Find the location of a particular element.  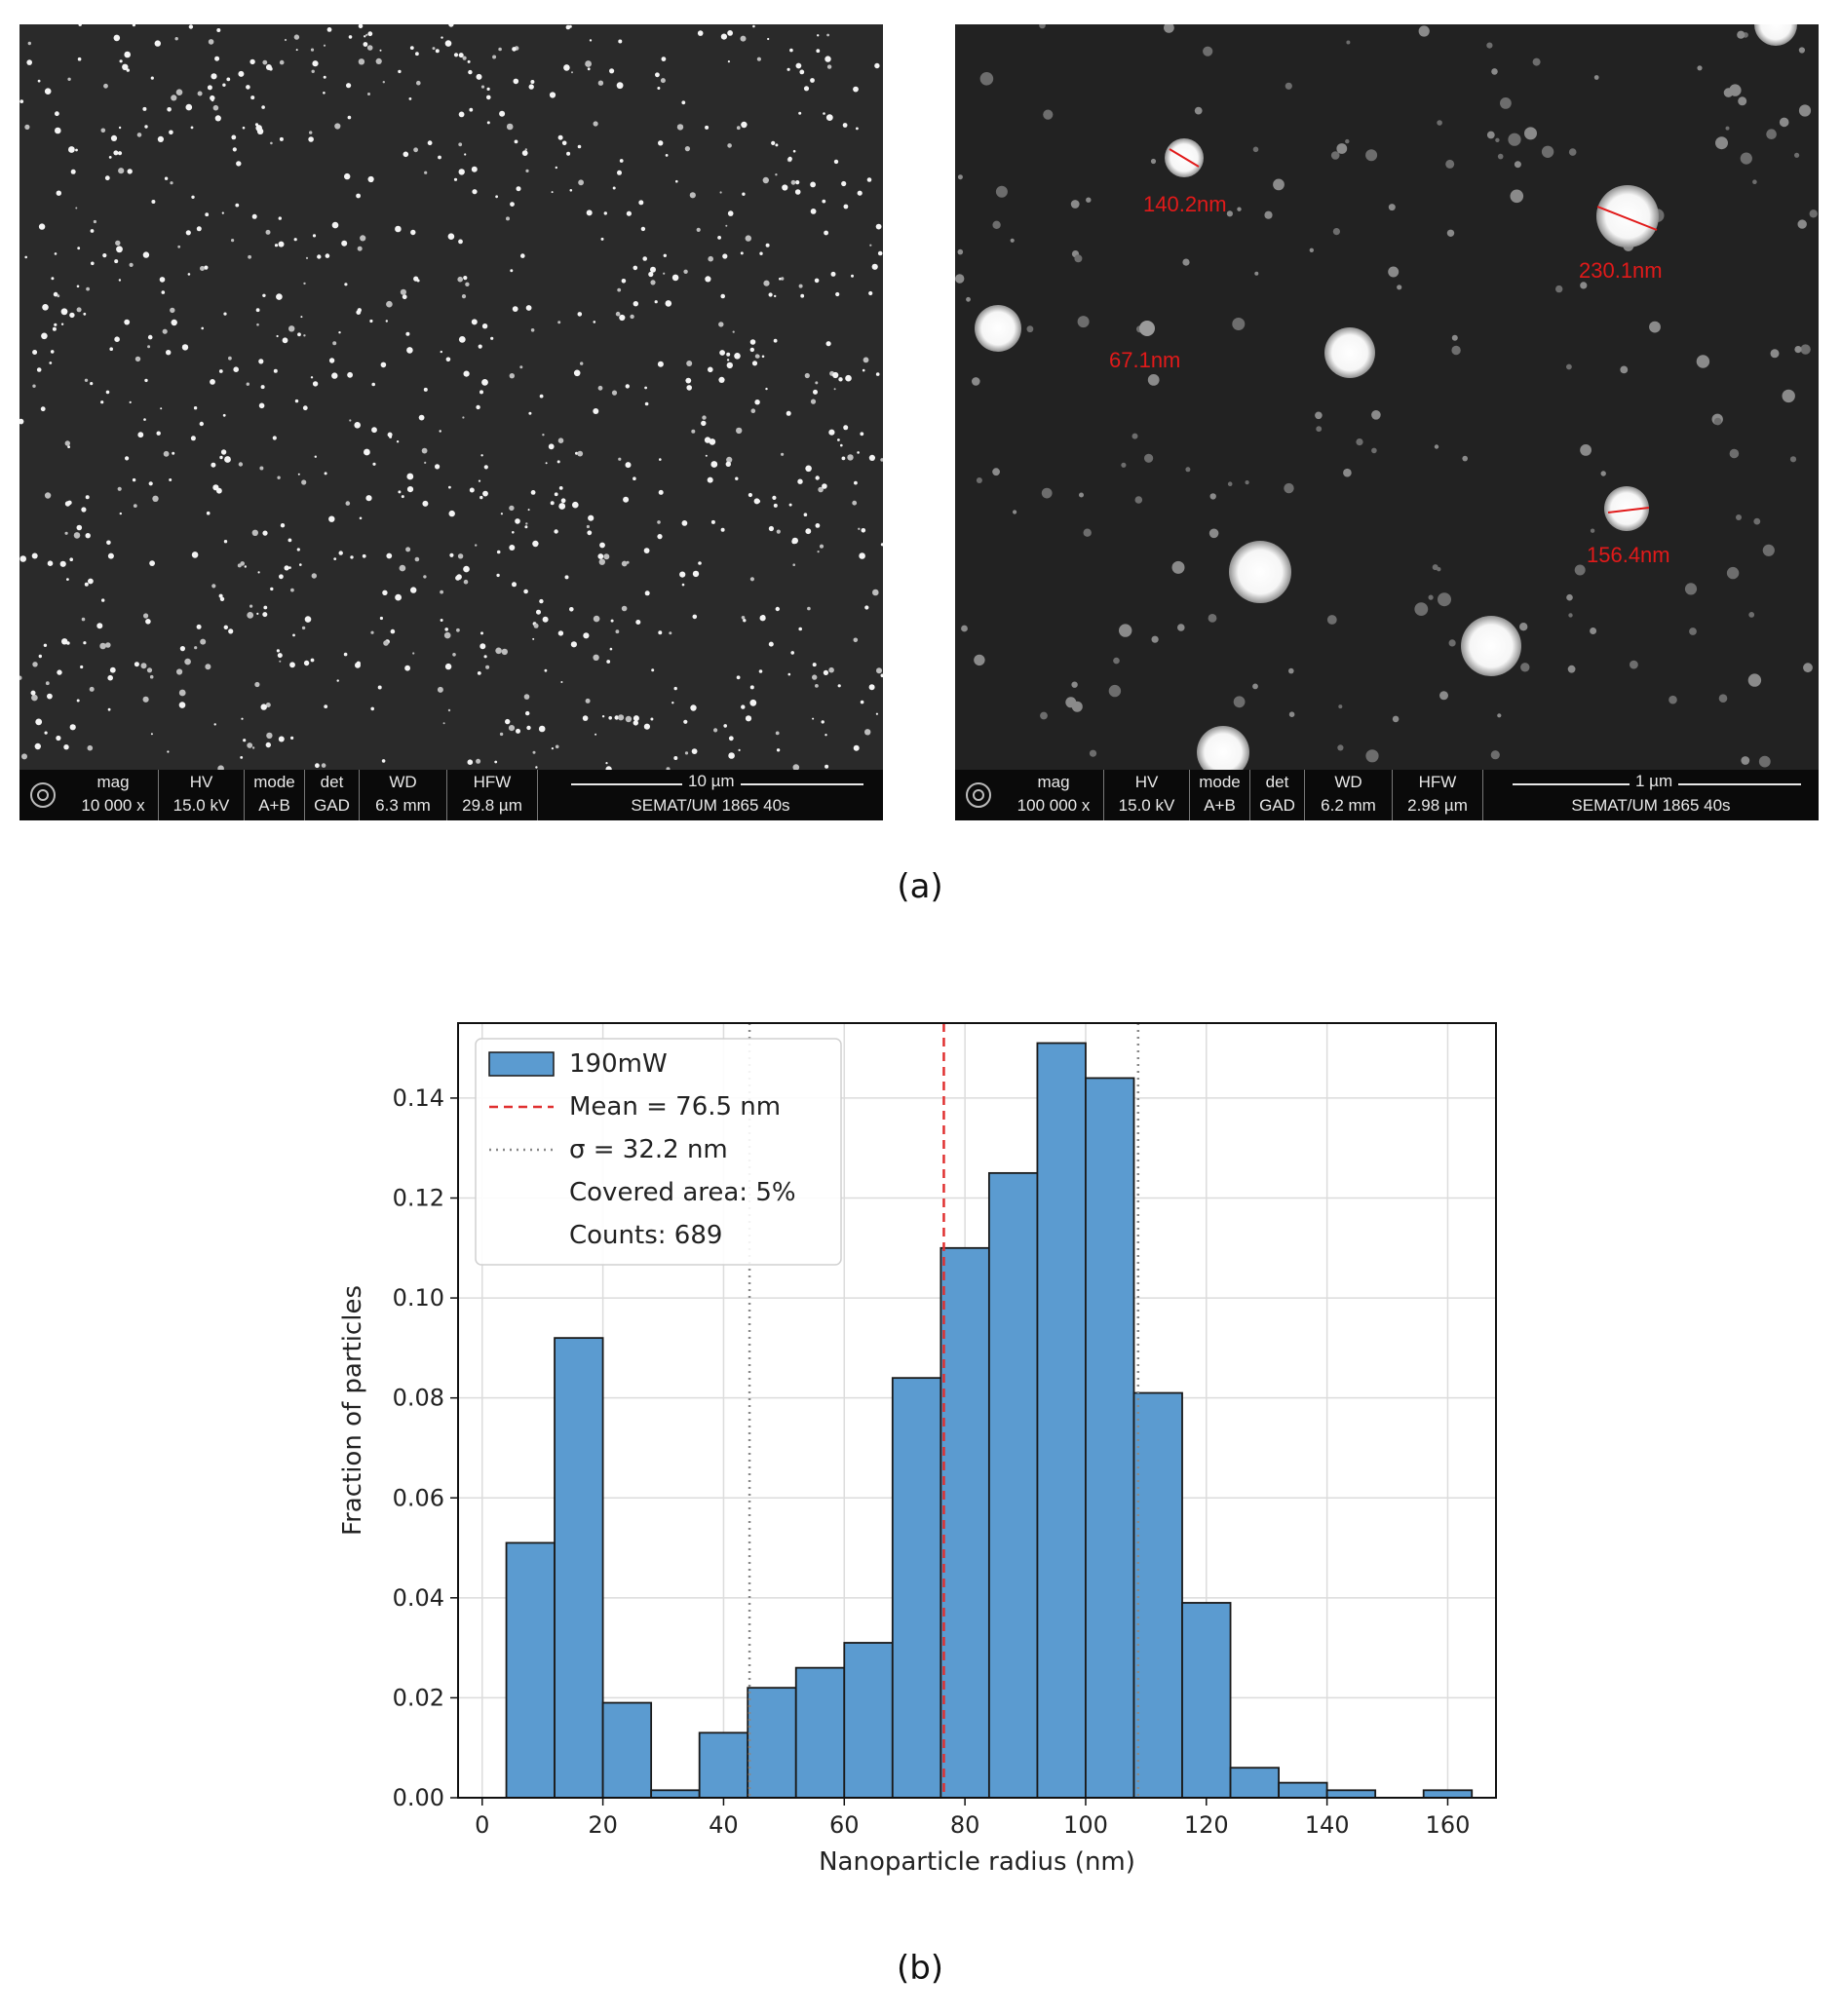

x-tick-label: 40 is located at coordinates (724, 1825).